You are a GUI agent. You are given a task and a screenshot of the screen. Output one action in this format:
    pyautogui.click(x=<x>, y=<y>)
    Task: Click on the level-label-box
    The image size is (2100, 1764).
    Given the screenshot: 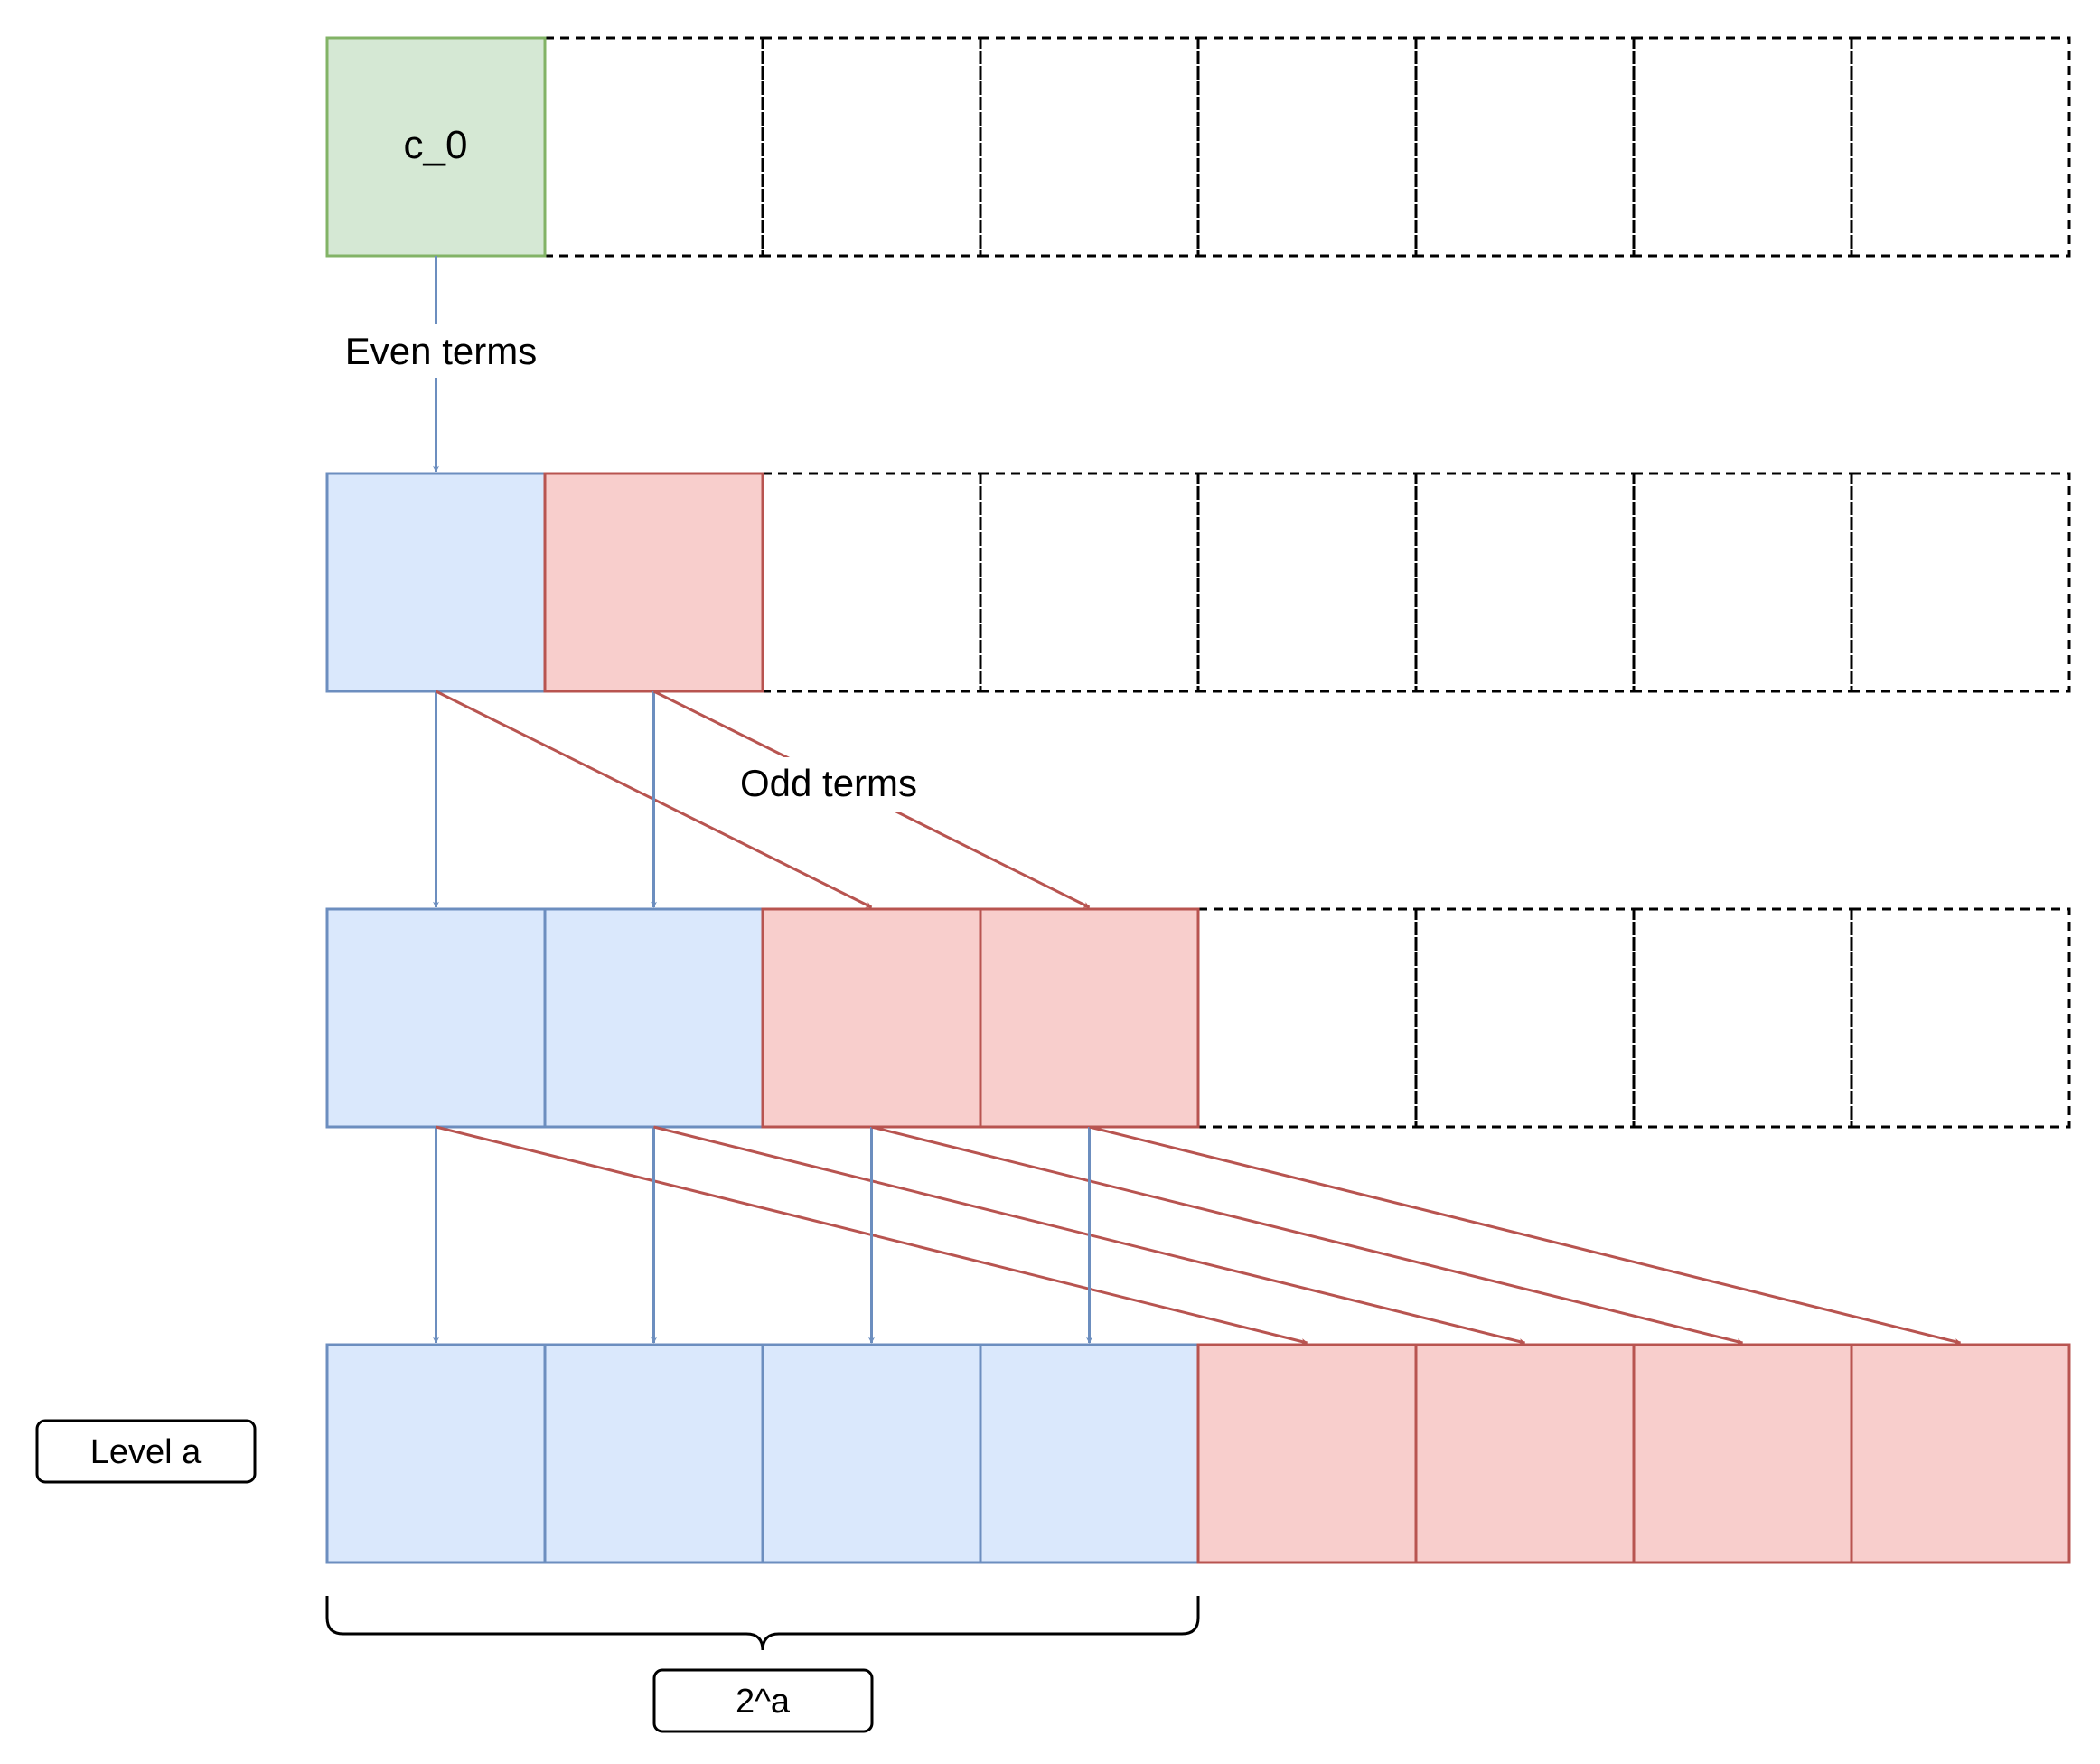 What is the action you would take?
    pyautogui.click(x=146, y=1451)
    